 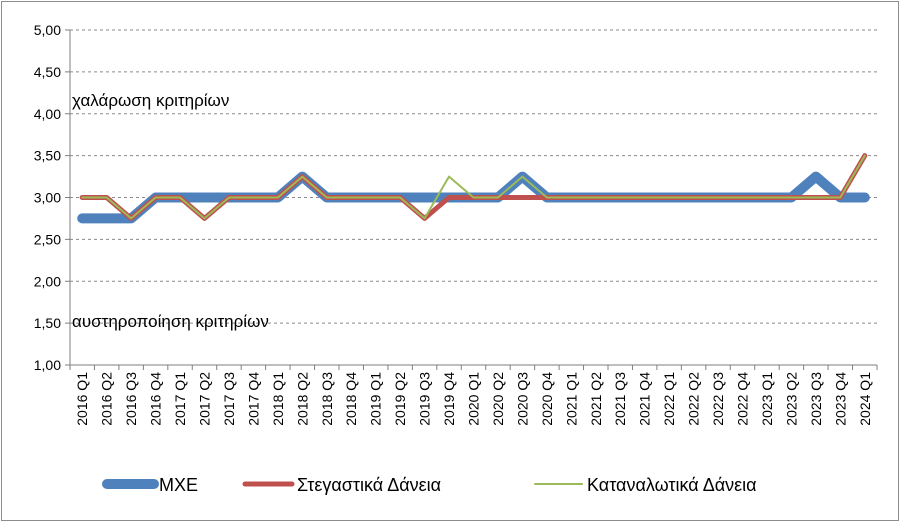 I want to click on x-tick-label: 2018 Q4, so click(x=351, y=399).